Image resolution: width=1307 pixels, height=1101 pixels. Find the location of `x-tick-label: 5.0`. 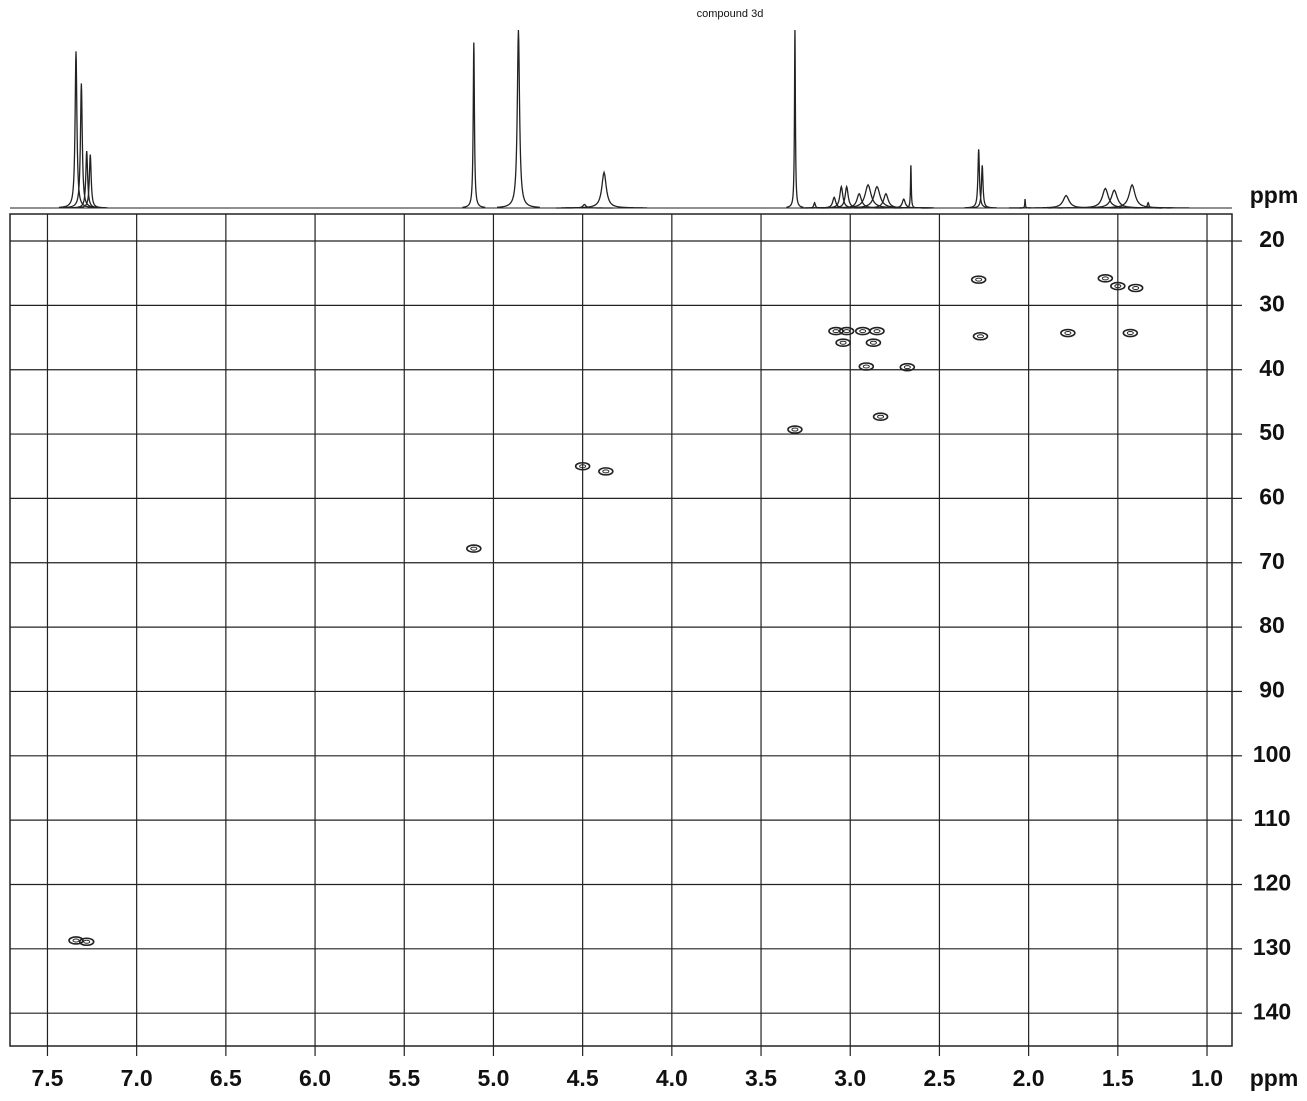

x-tick-label: 5.0 is located at coordinates (493, 1078).